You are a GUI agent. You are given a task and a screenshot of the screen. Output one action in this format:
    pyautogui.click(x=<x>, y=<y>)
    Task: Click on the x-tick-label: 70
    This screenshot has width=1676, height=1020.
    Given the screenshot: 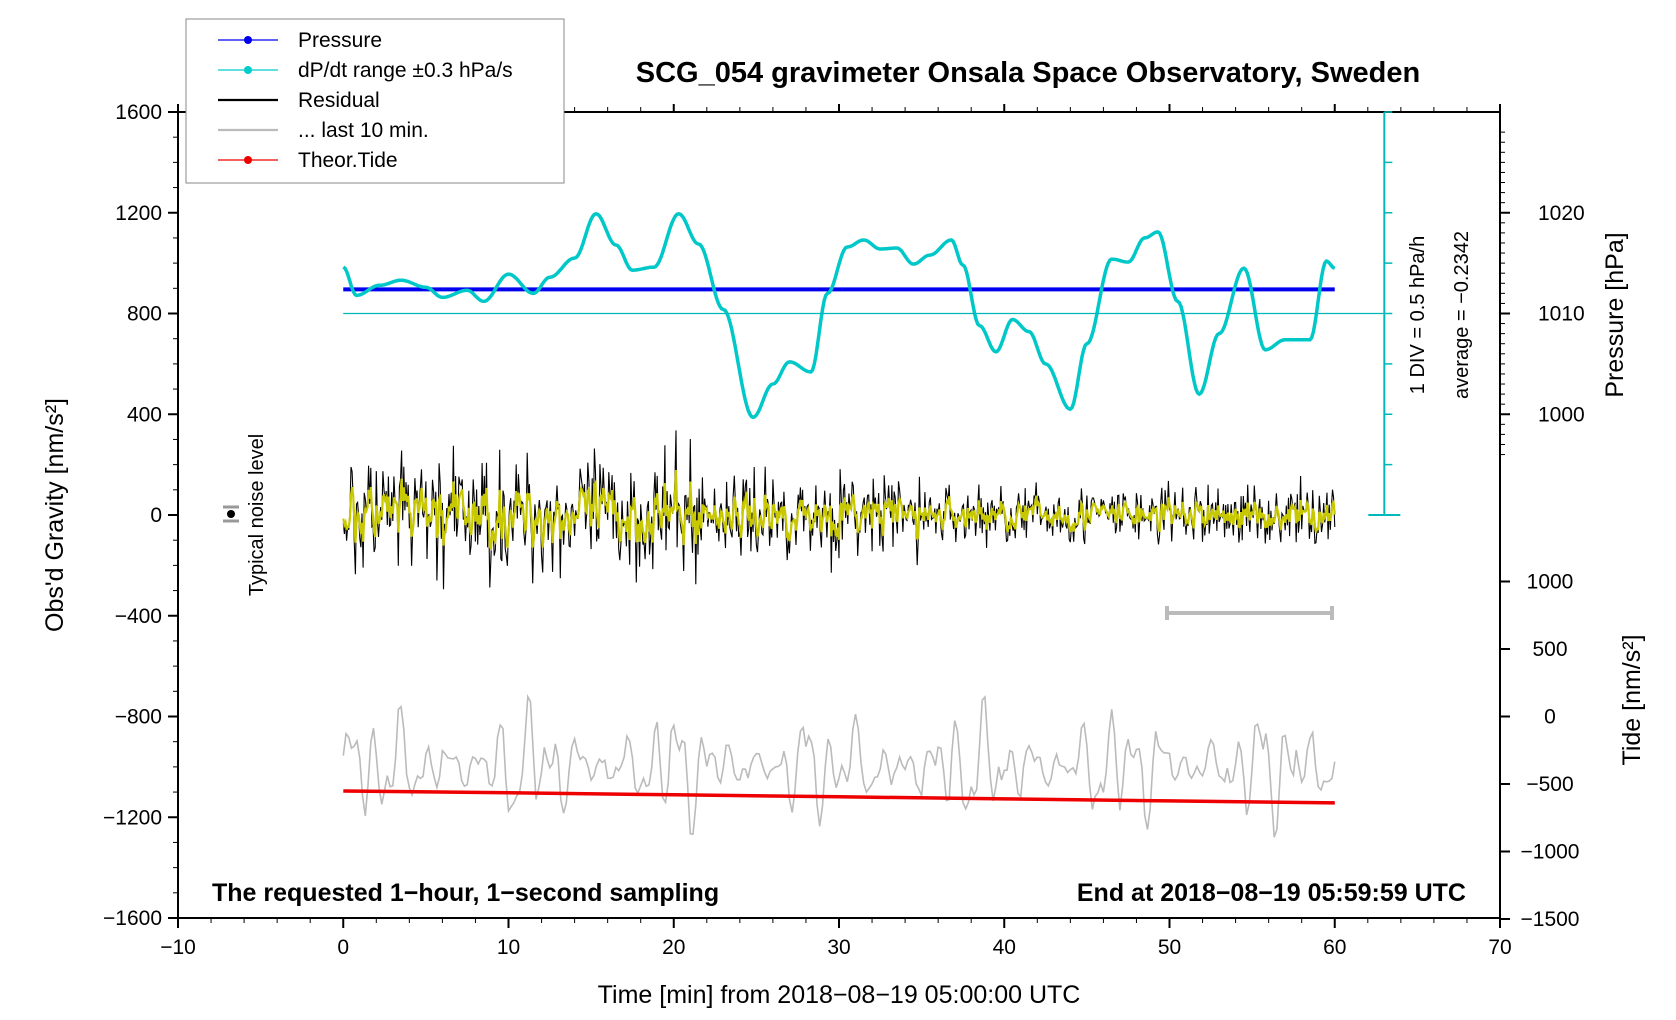 What is the action you would take?
    pyautogui.click(x=1499, y=947)
    